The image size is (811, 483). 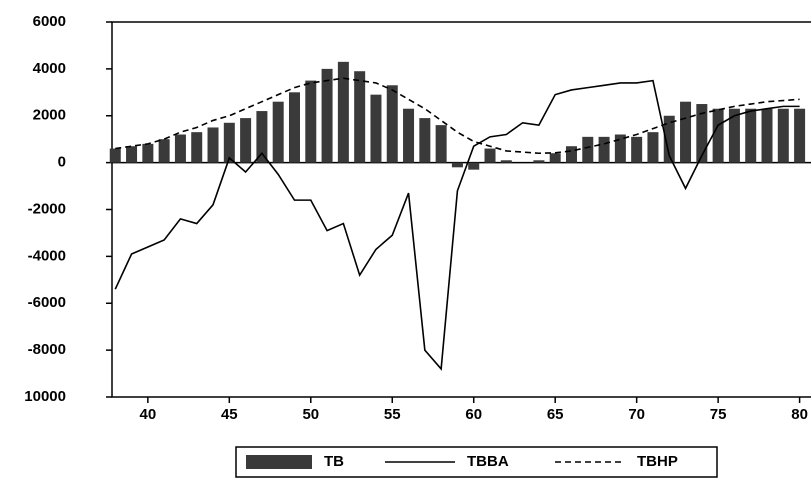 What do you see at coordinates (62, 162) in the screenshot?
I see `y-tick-label: 0` at bounding box center [62, 162].